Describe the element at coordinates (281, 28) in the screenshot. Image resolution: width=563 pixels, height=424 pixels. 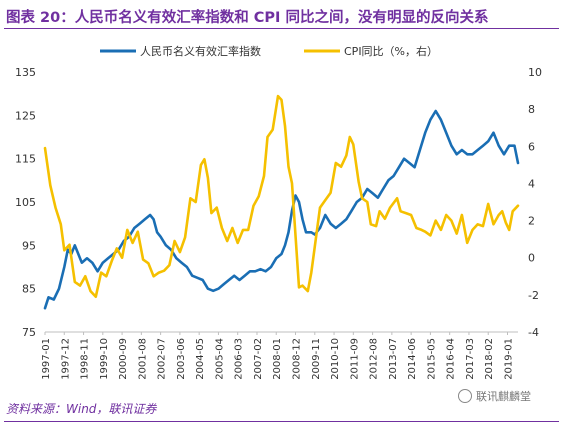
I see `title-rule` at that location.